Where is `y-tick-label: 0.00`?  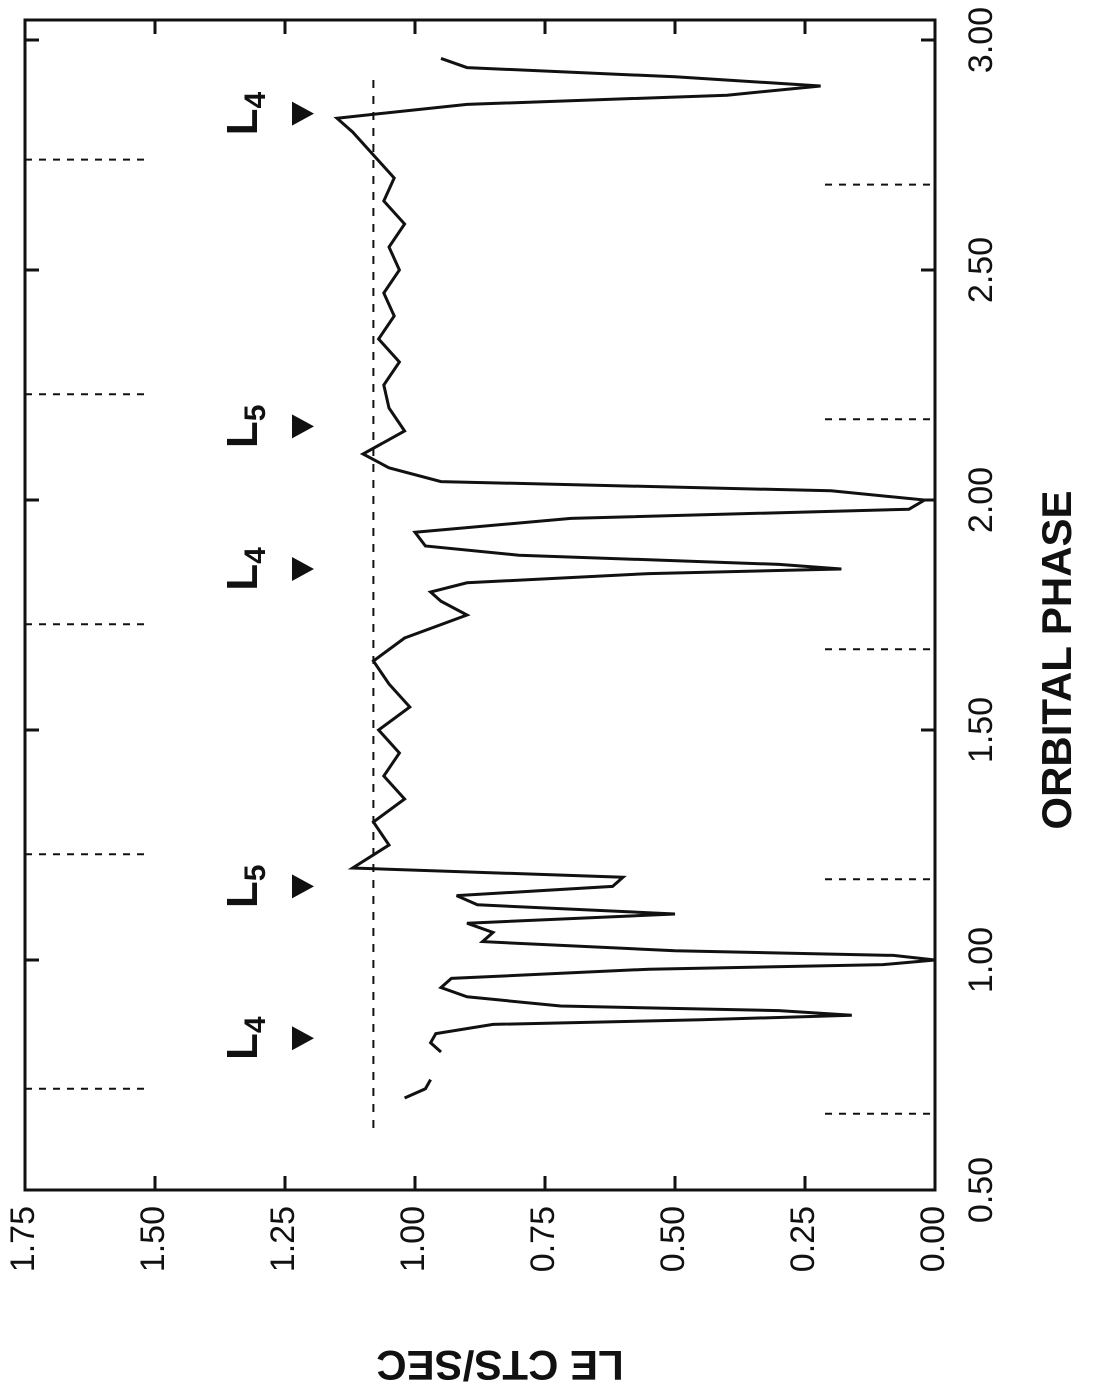 y-tick-label: 0.00 is located at coordinates (933, 1239).